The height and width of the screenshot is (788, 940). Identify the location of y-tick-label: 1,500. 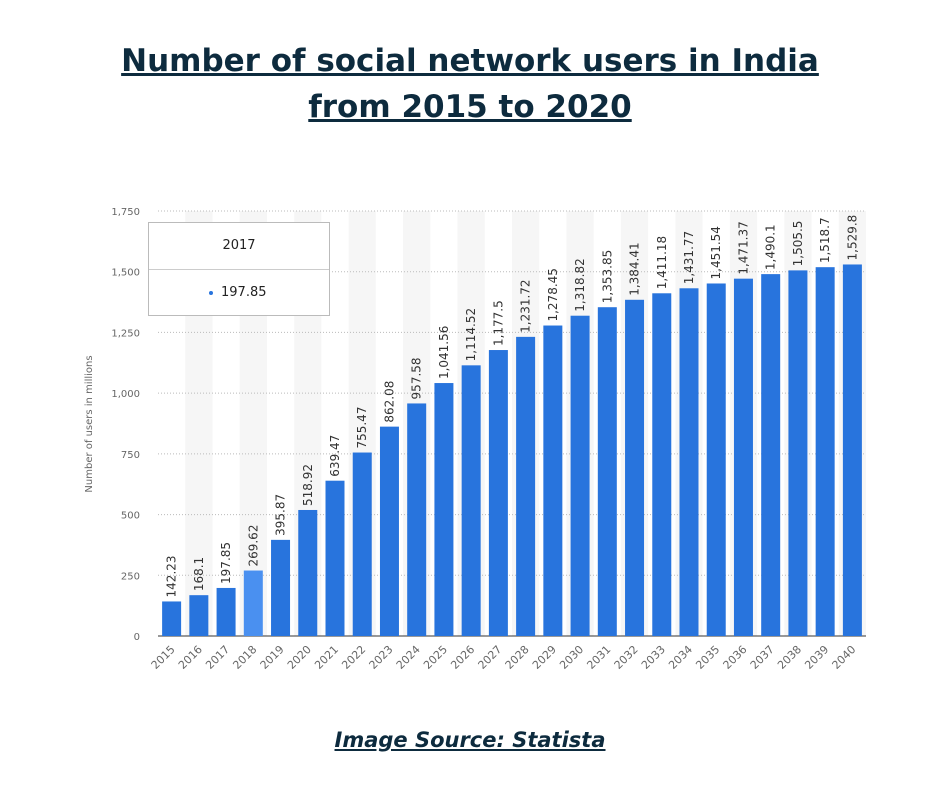
(125, 273).